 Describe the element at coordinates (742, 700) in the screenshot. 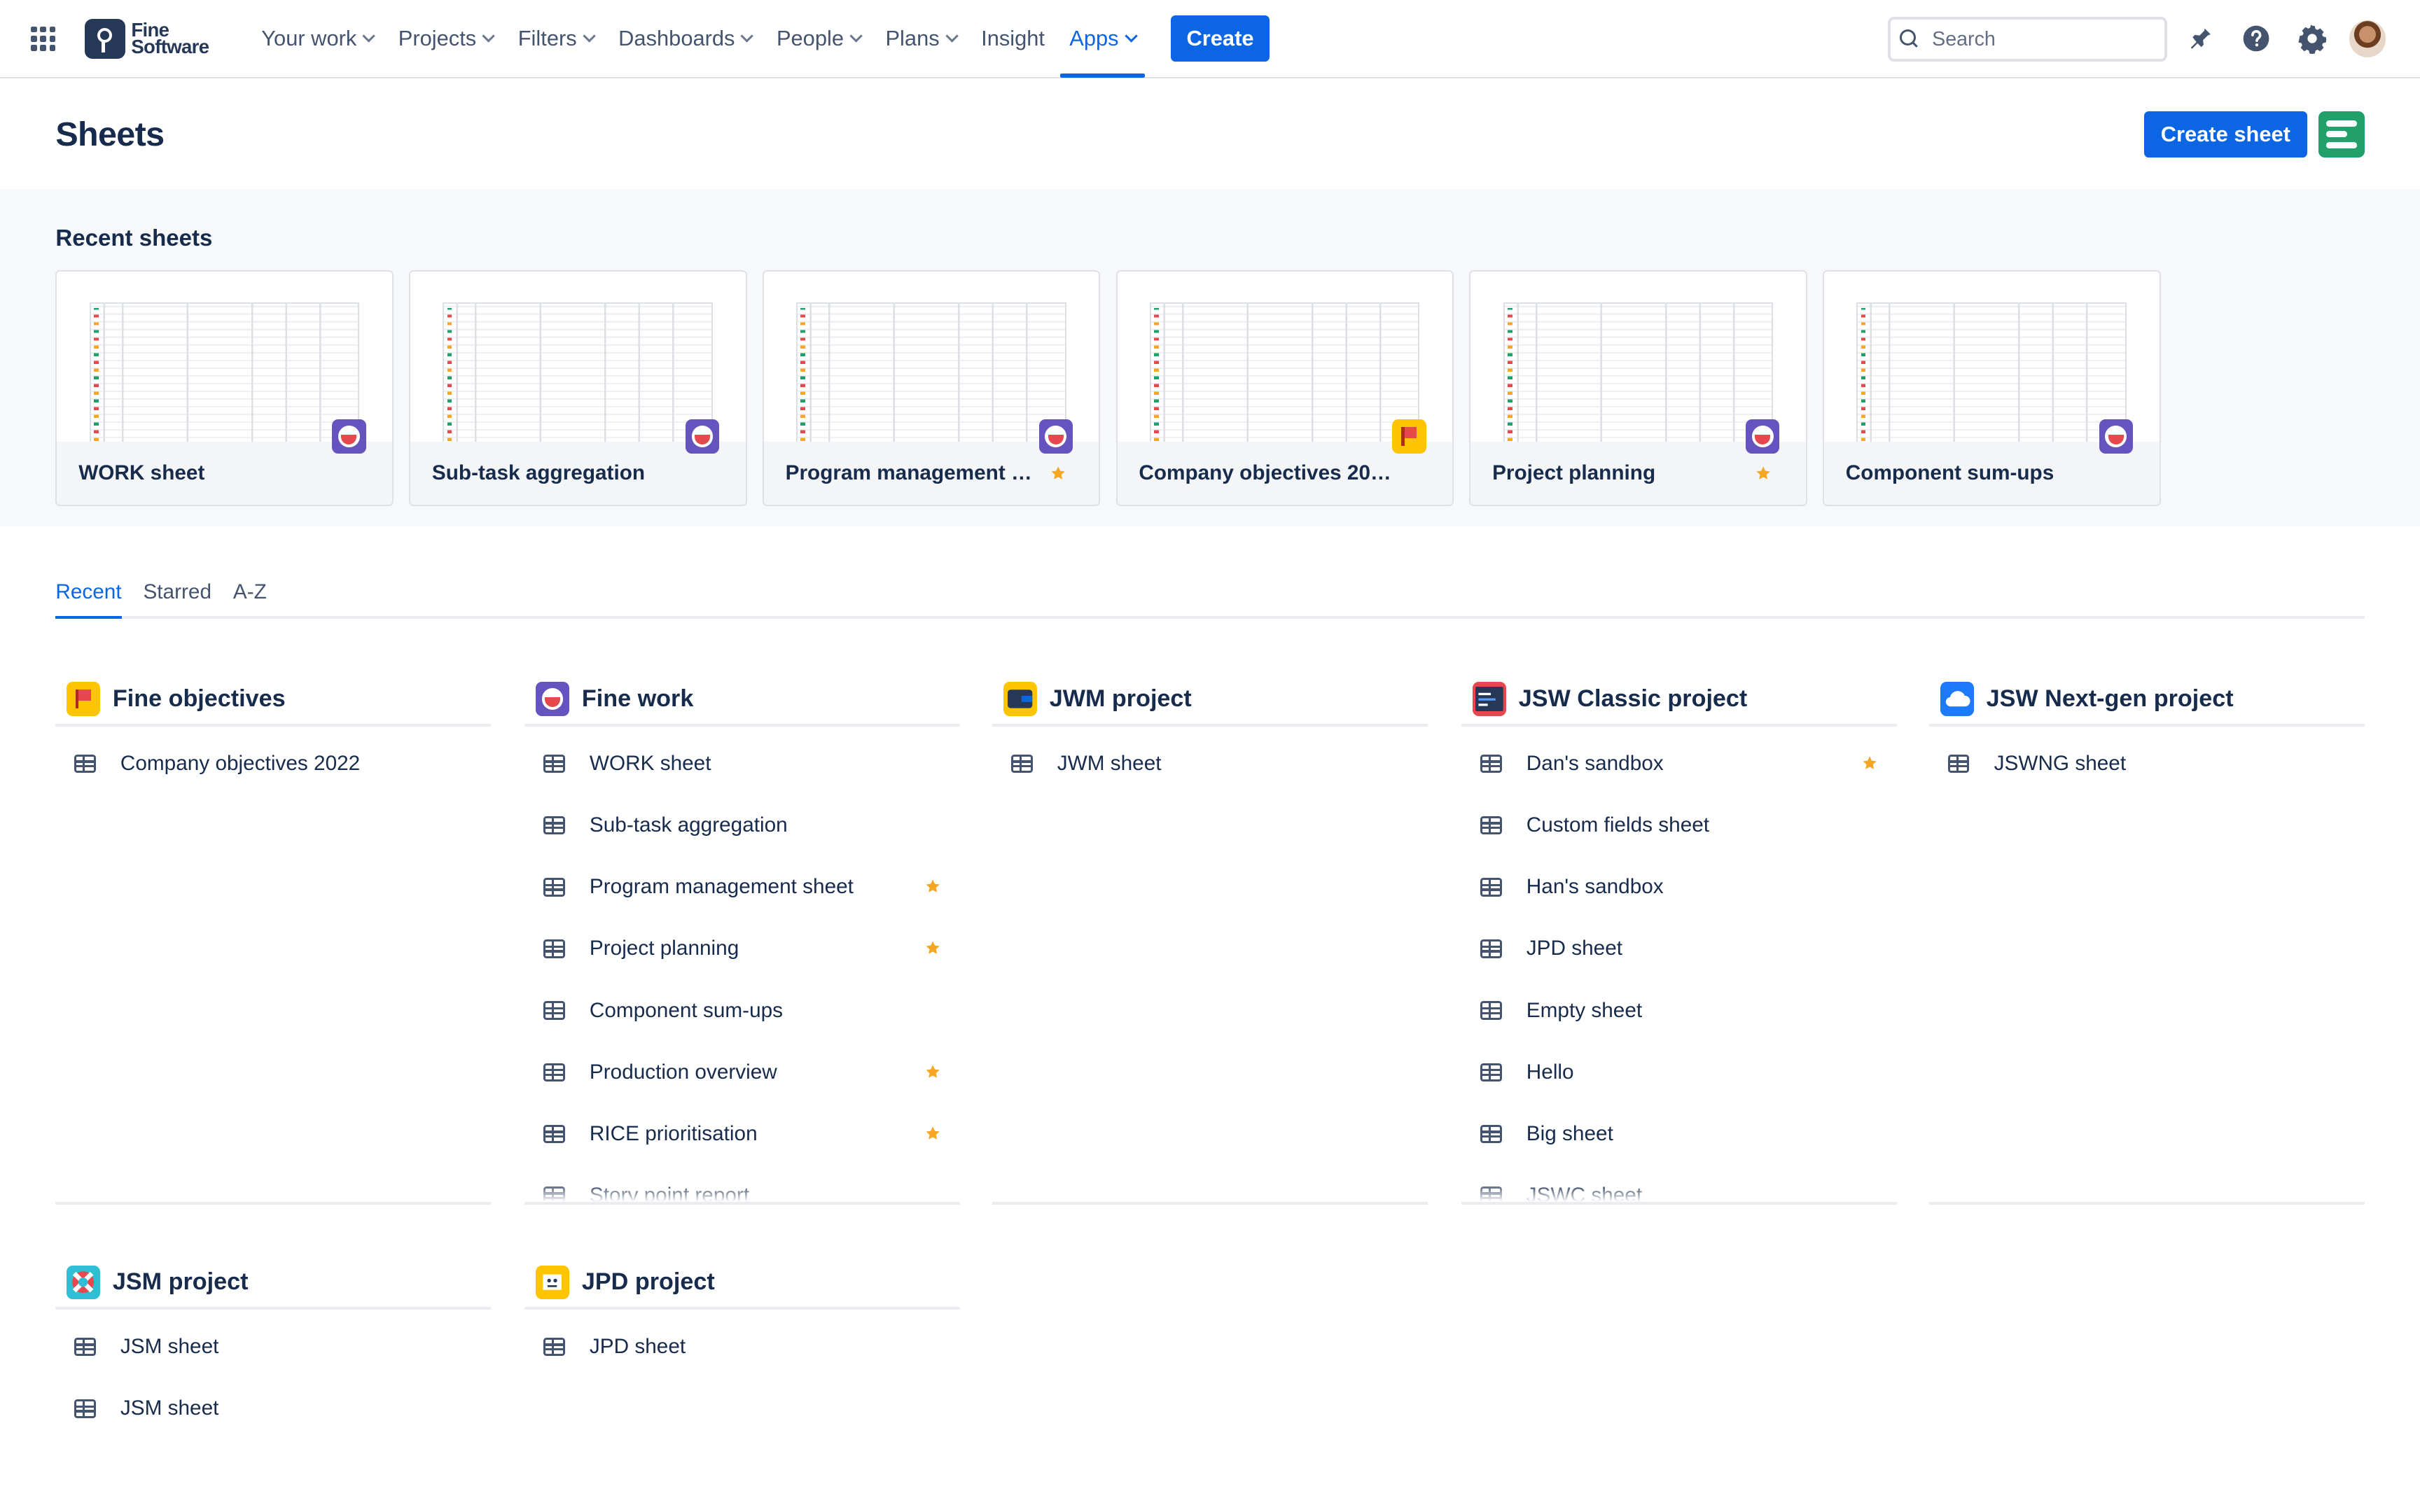

I see `project-group-header: Fine work` at that location.